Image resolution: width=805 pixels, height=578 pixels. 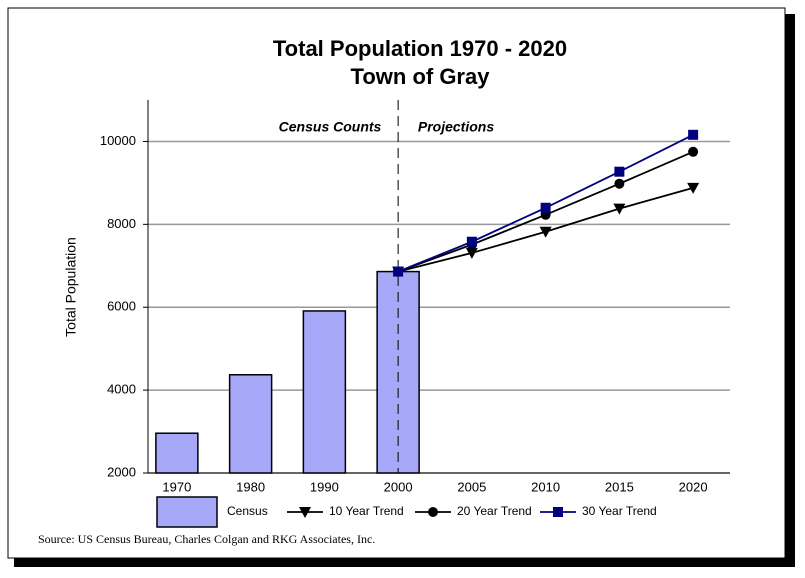 I want to click on annotation: Census Counts, so click(x=330, y=127).